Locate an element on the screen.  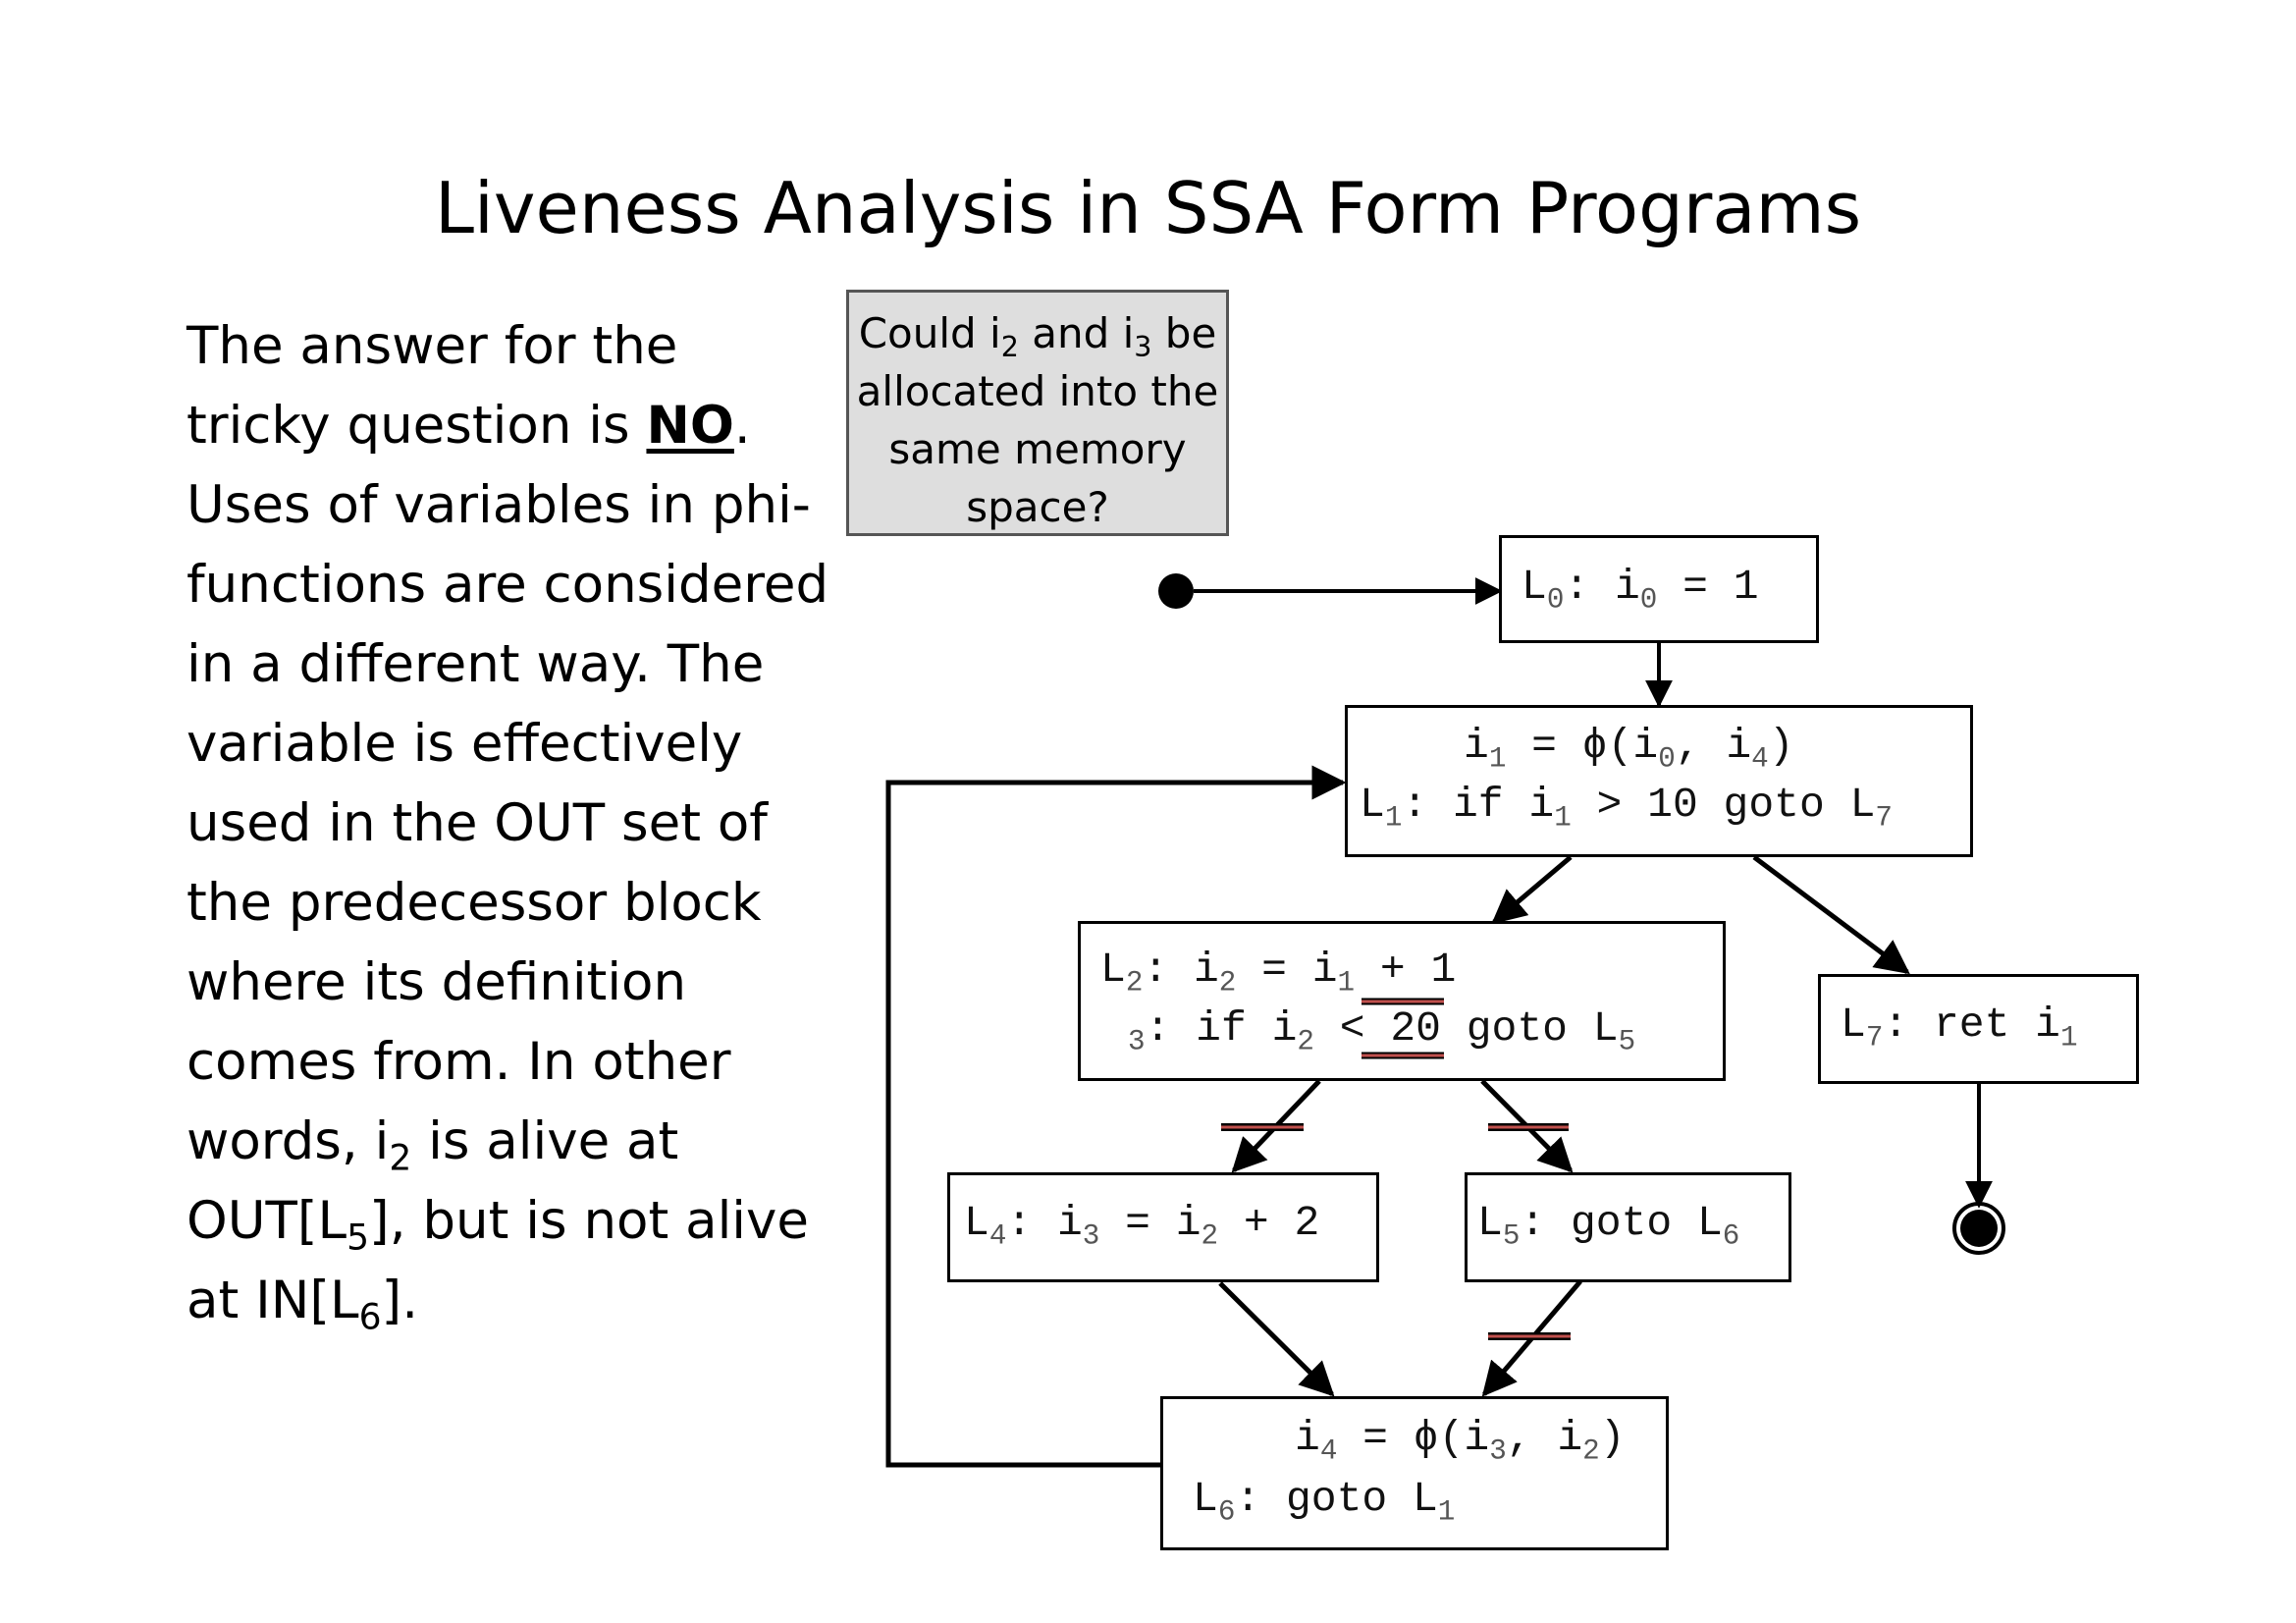
edge-L4-L6 is located at coordinates (1276, 1339).